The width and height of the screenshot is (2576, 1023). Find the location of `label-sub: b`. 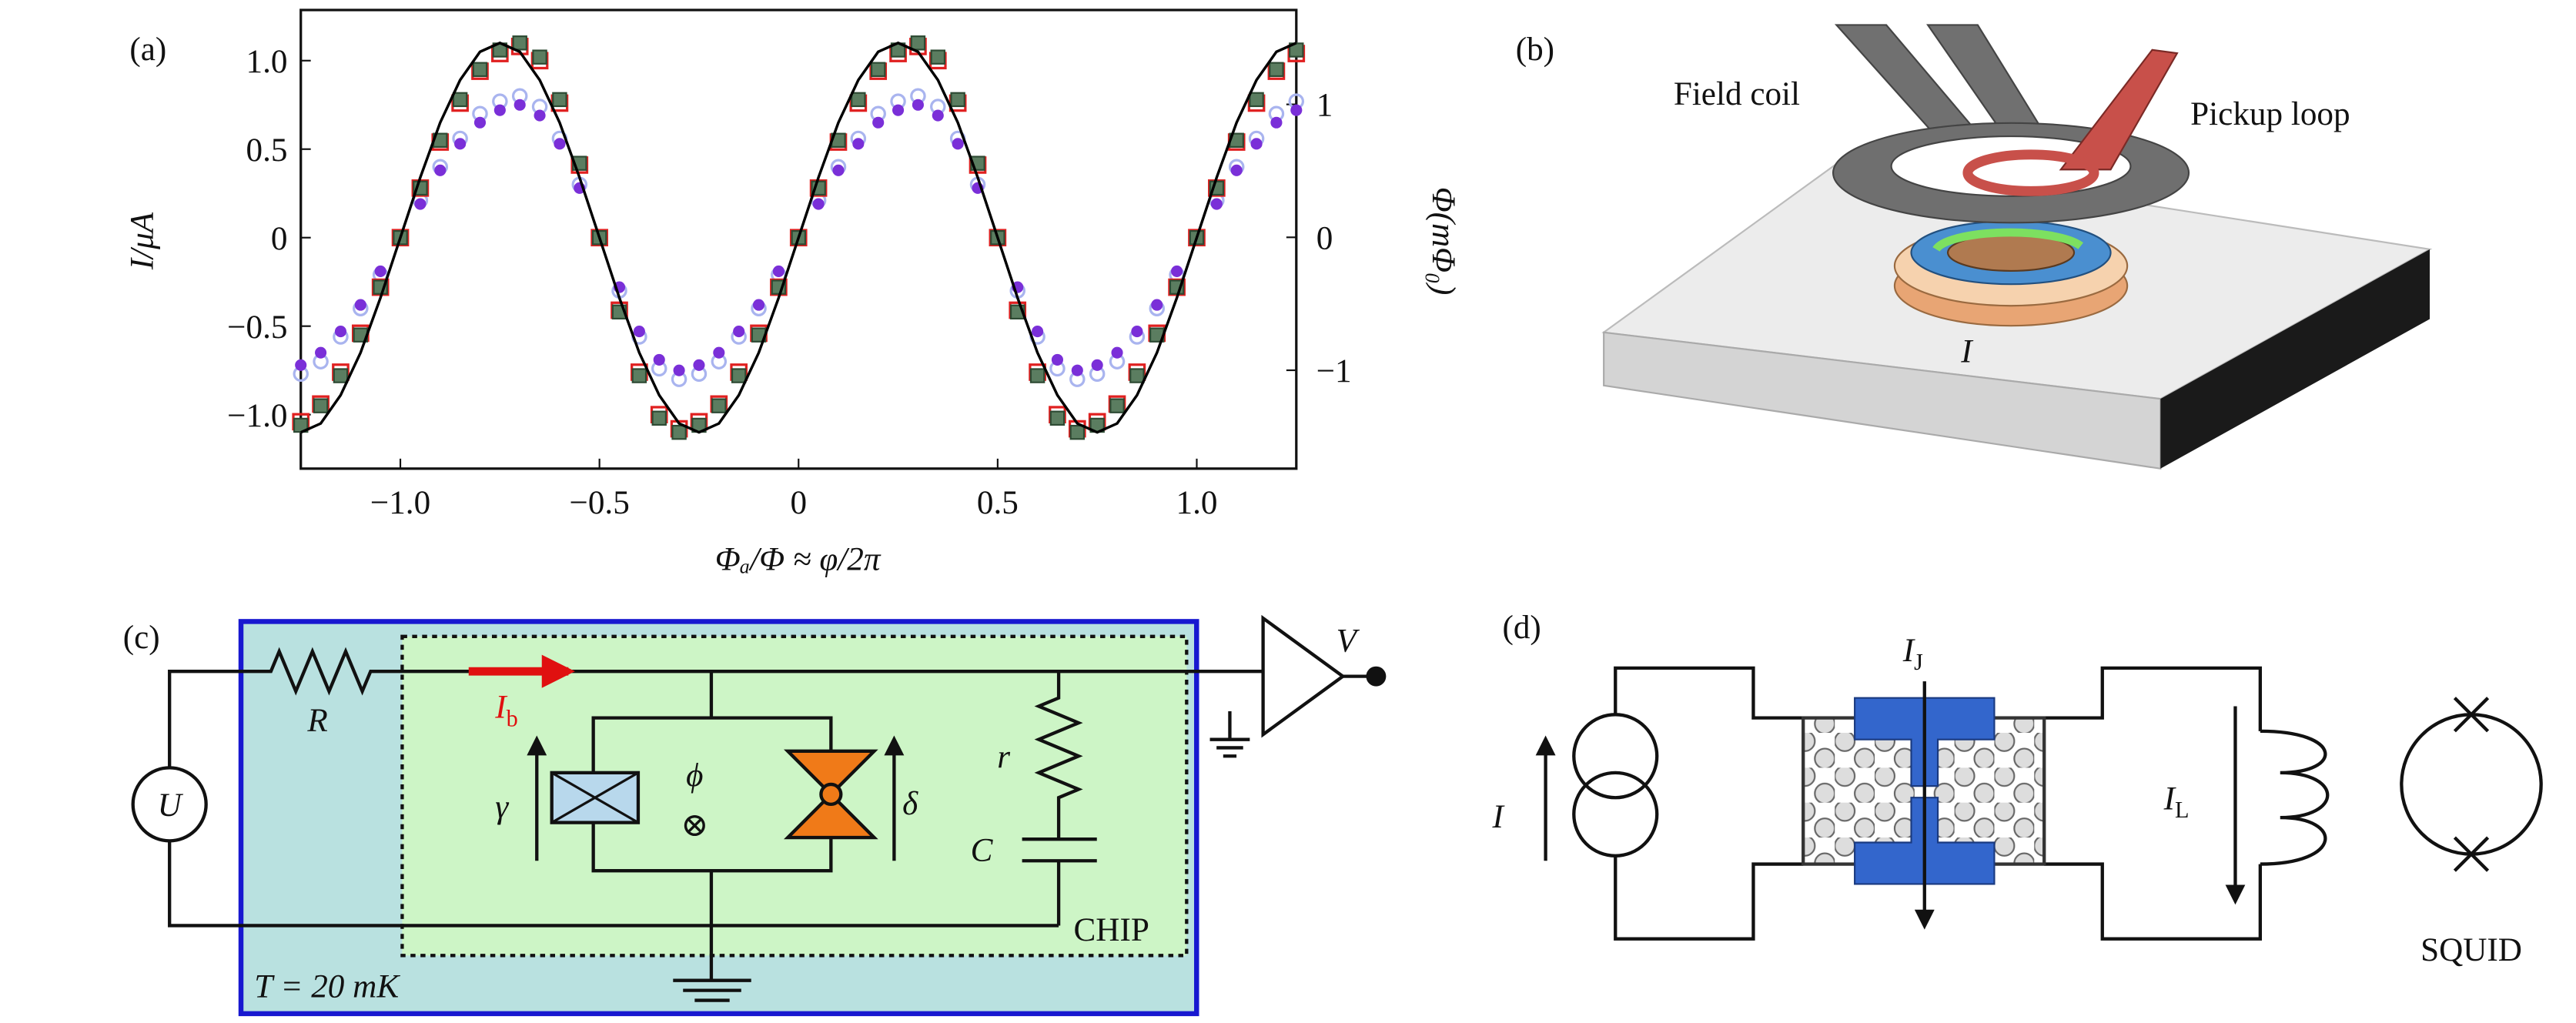

label-sub: b is located at coordinates (512, 718).